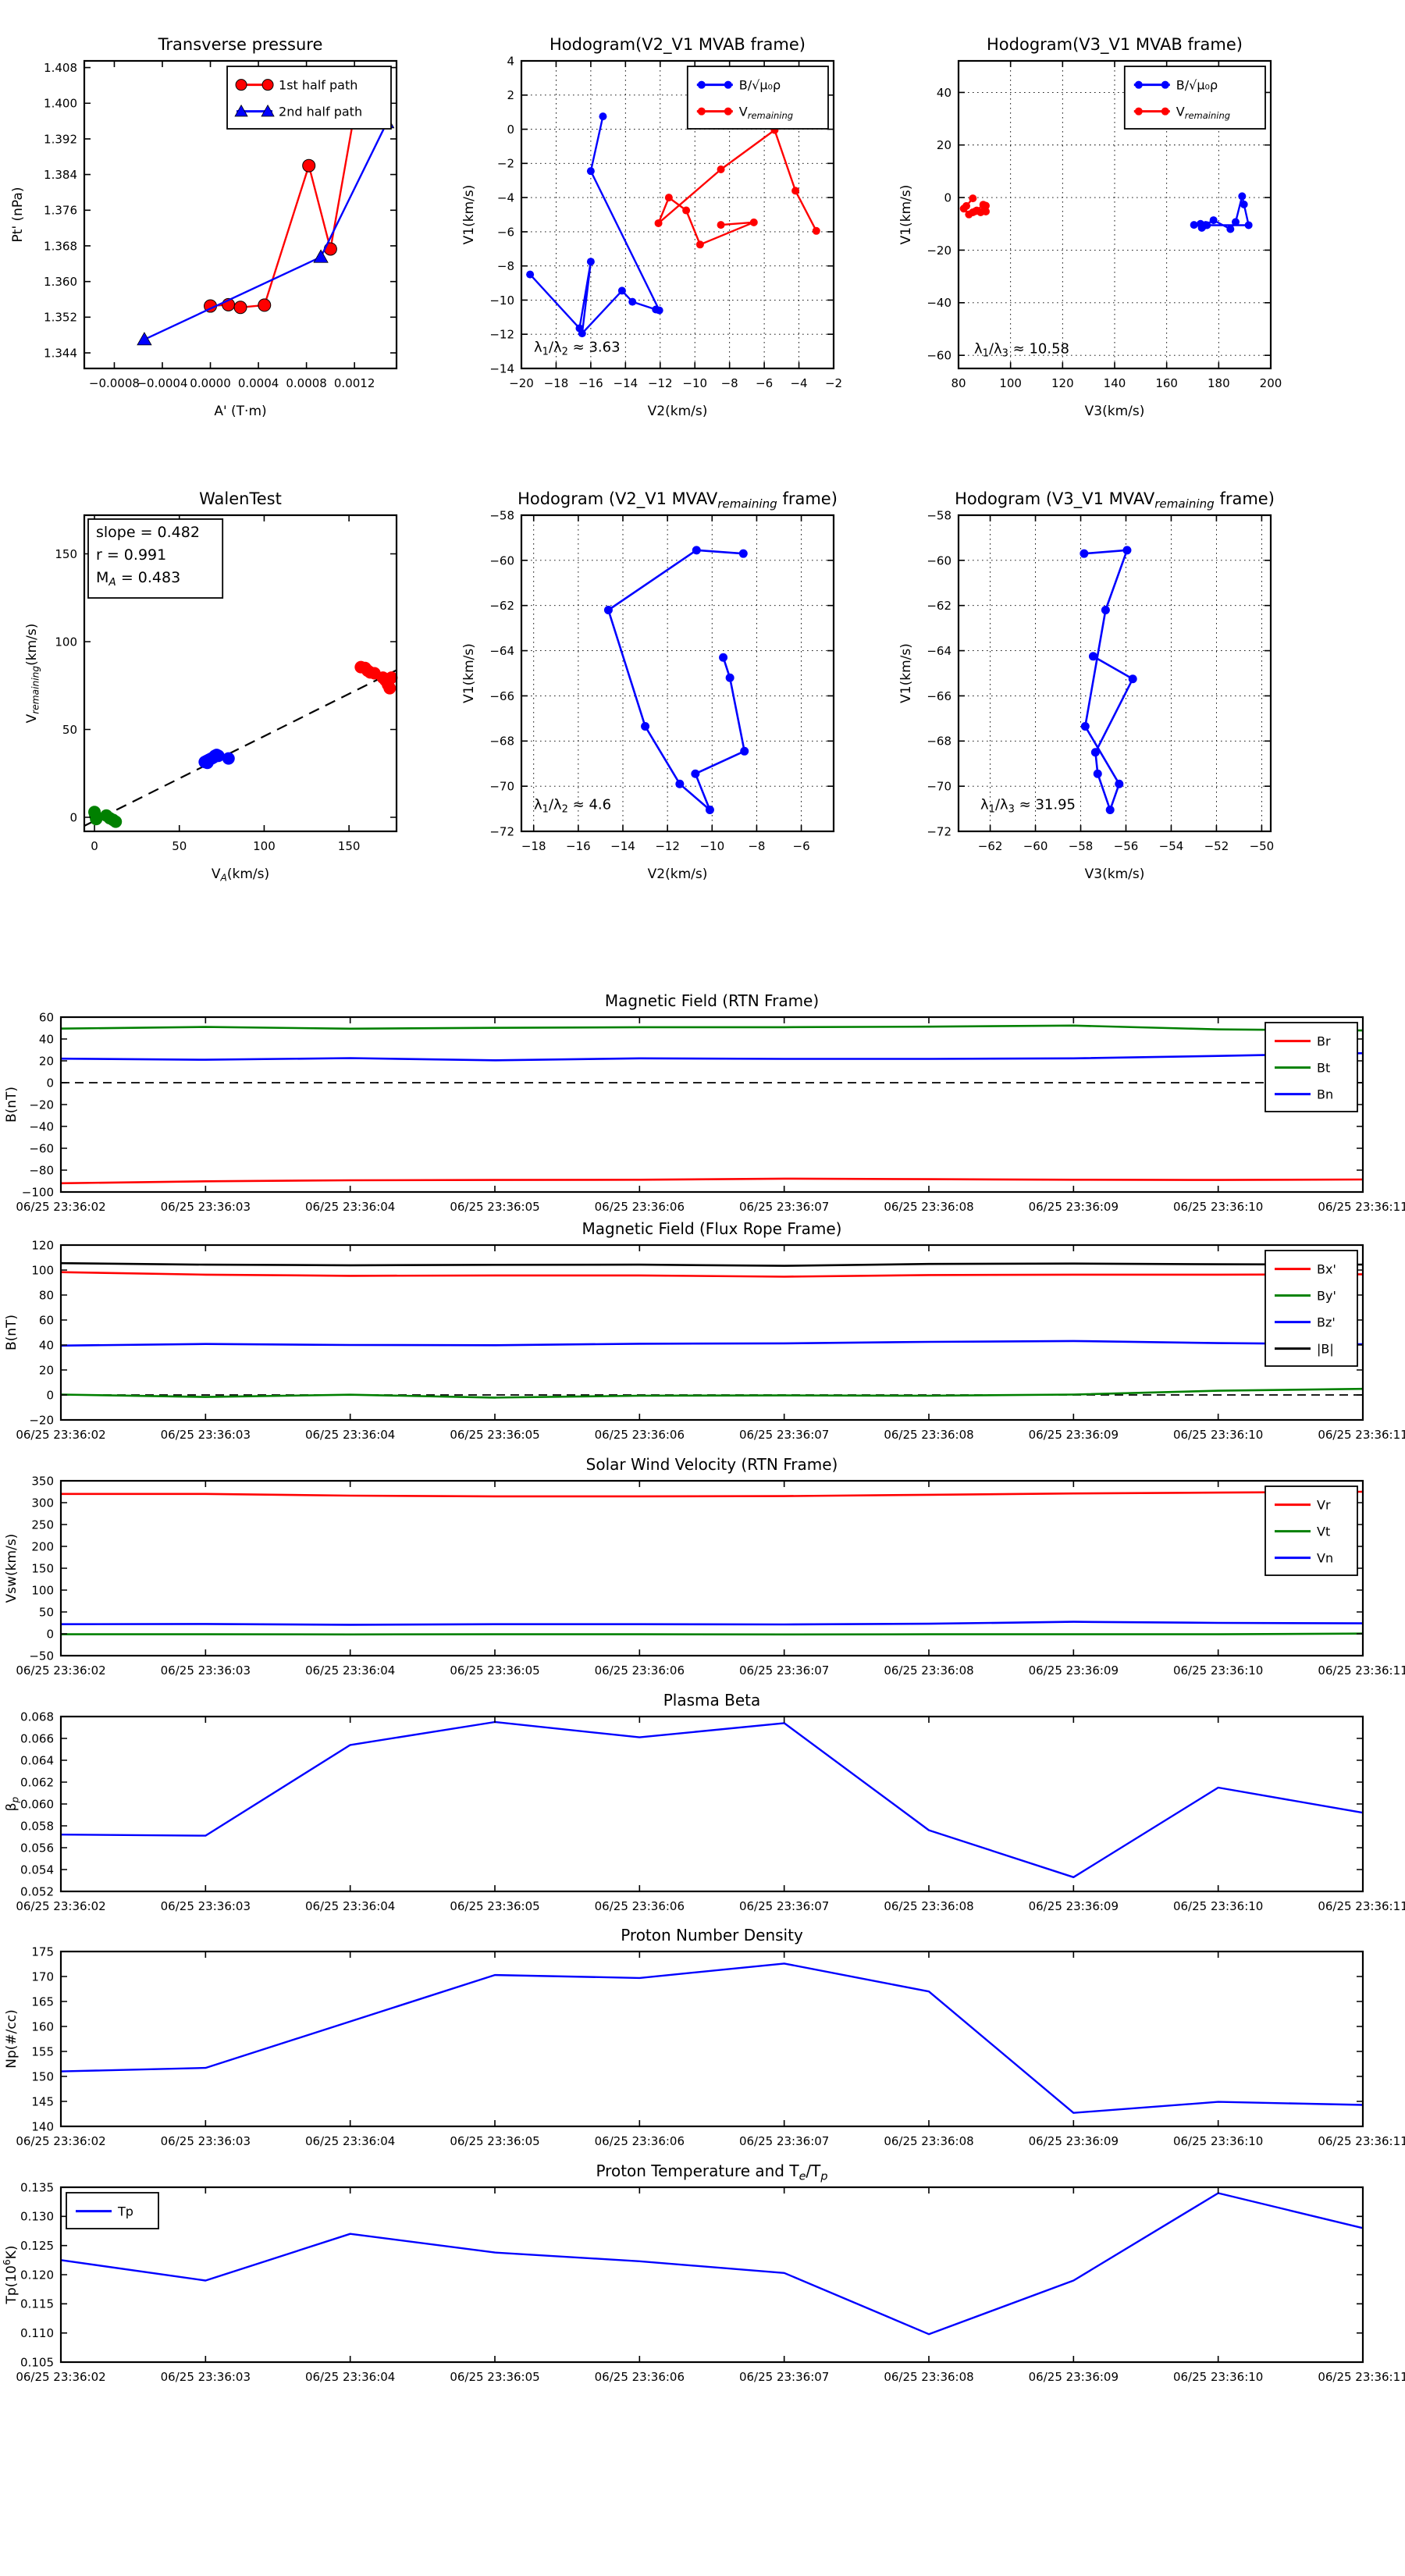 The image size is (1405, 2576). I want to click on series-markers-hodogram path, so click(1108, 680).